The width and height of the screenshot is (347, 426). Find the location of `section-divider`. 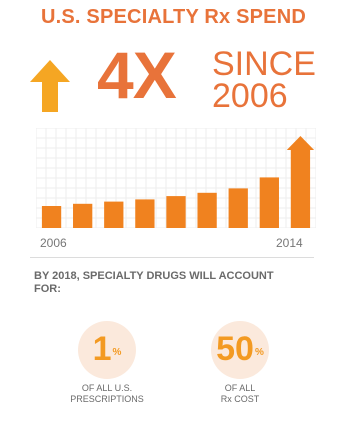

section-divider is located at coordinates (172, 257).